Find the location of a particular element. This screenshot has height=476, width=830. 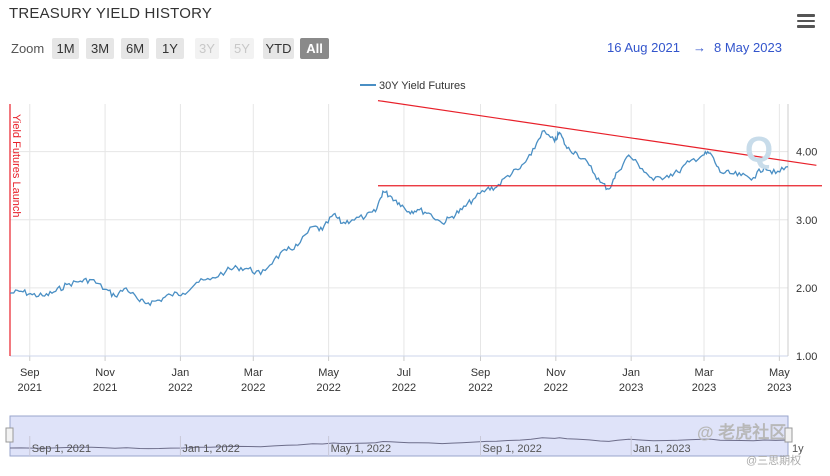

range-to: 8 May 2023 is located at coordinates (748, 47).